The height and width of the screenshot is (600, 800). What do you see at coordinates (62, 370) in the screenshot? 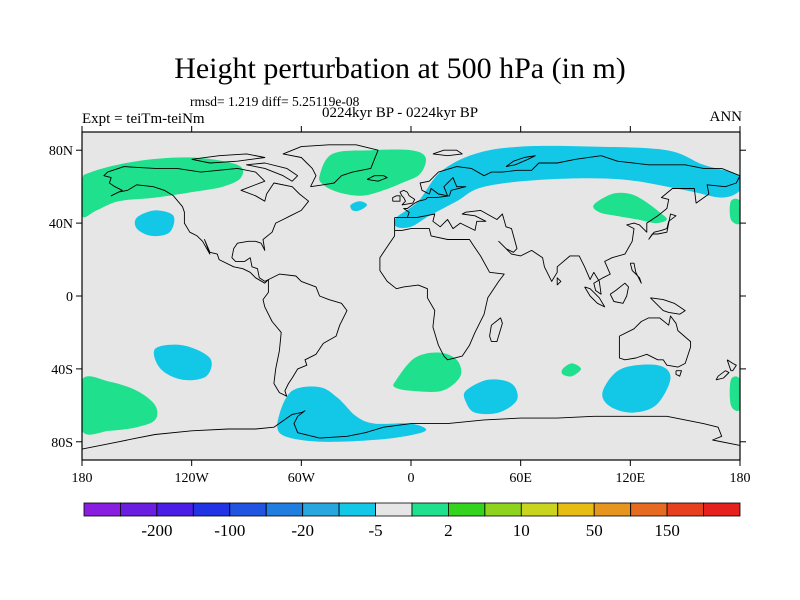
I see `y-tick-label: 40S` at bounding box center [62, 370].